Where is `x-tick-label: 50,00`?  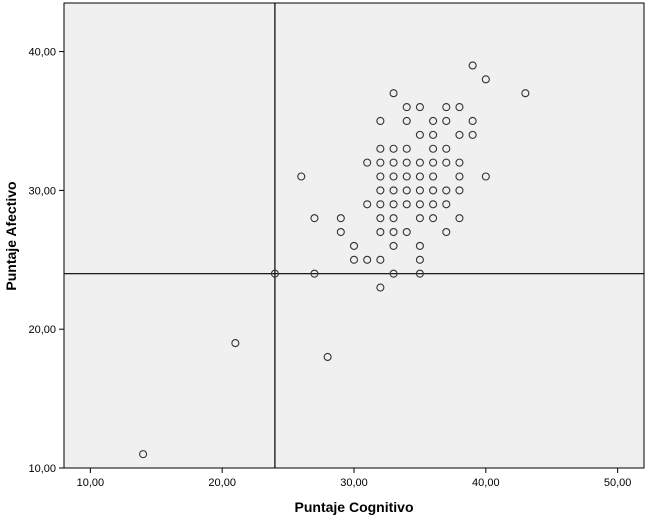 x-tick-label: 50,00 is located at coordinates (618, 483).